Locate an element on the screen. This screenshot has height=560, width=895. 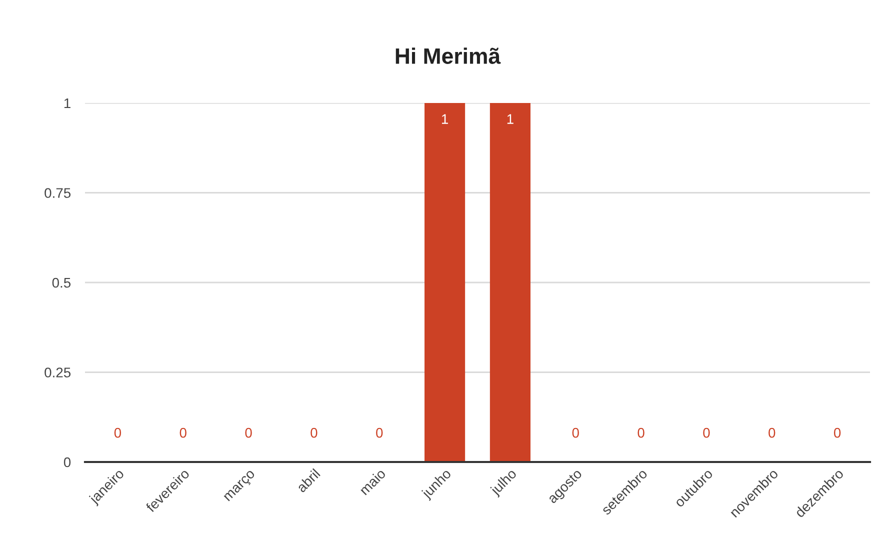
chart-title: Hi Merimã is located at coordinates (448, 56).